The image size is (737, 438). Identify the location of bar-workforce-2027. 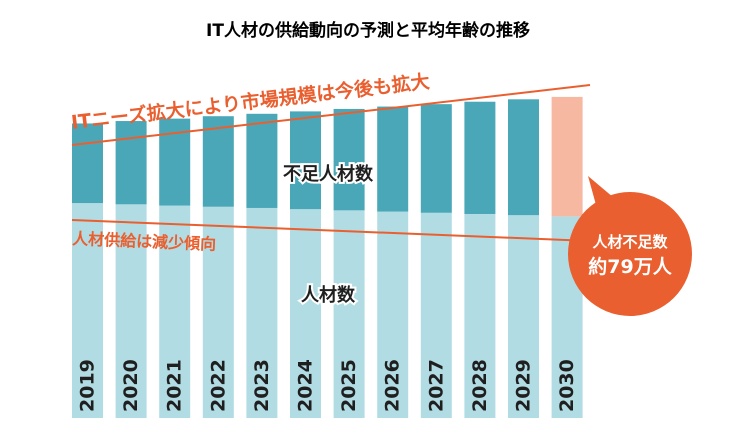
(436, 315).